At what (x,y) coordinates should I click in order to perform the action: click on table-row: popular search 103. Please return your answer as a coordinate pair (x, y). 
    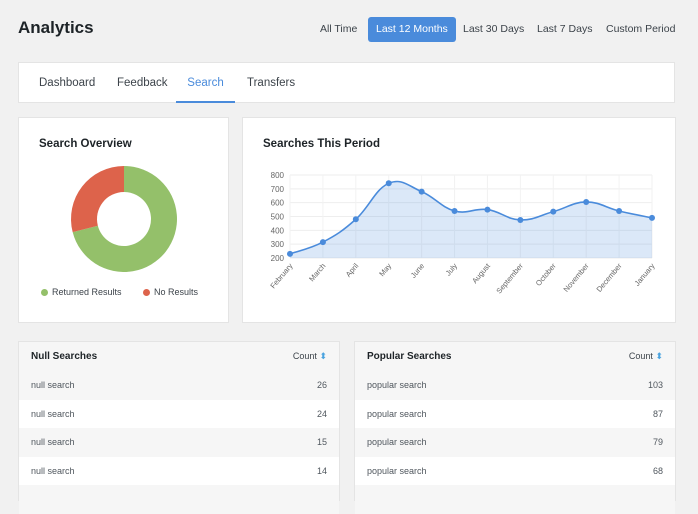
    Looking at the image, I should click on (515, 385).